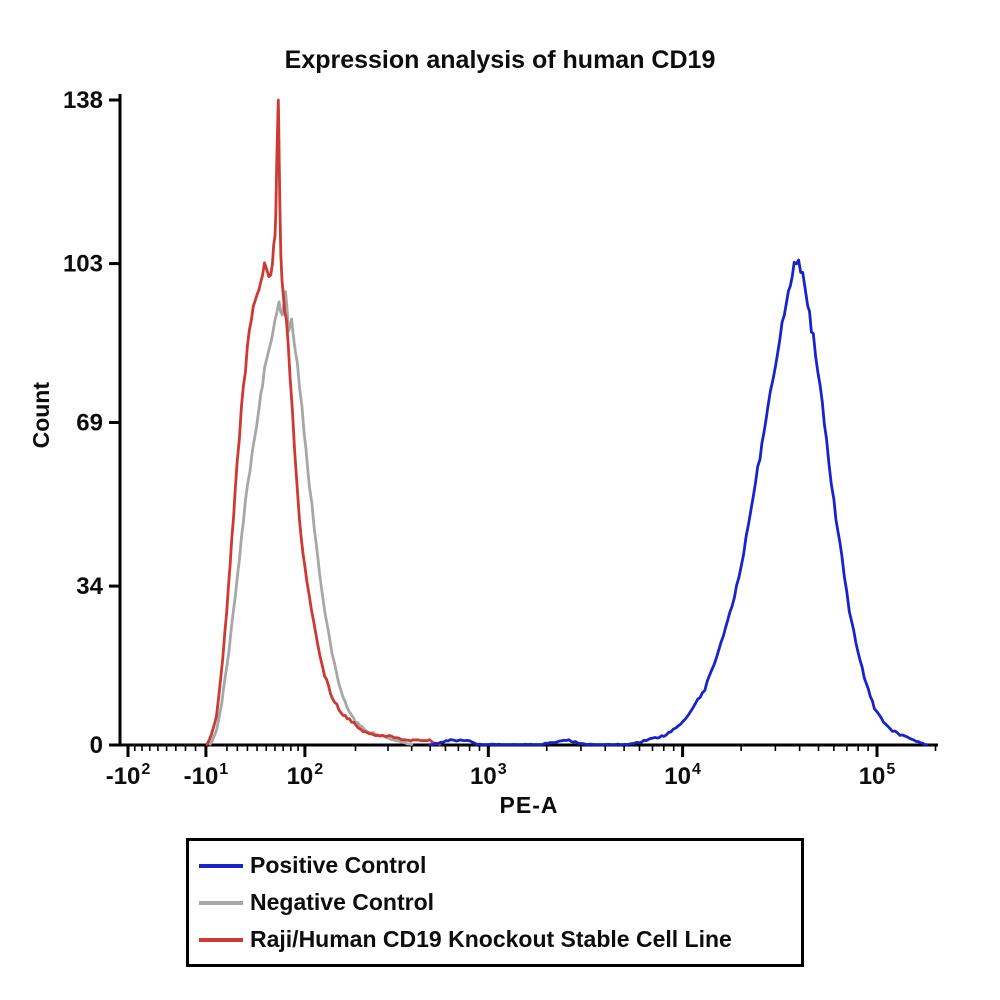  Describe the element at coordinates (488, 775) in the screenshot. I see `x-tick-label: 10³` at that location.